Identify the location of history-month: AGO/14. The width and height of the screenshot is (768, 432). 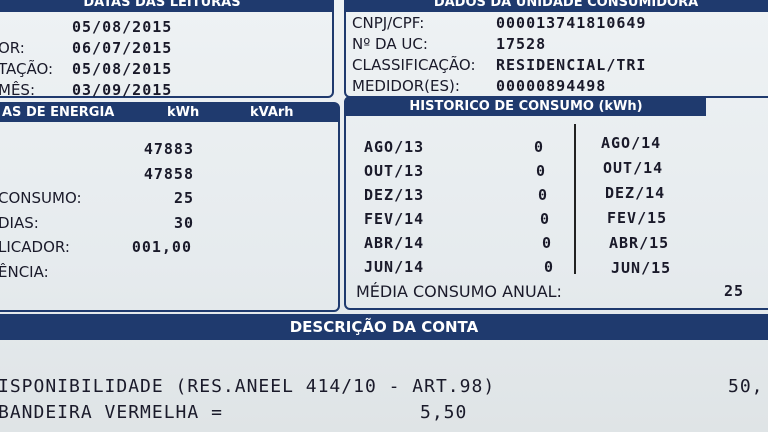
(631, 143).